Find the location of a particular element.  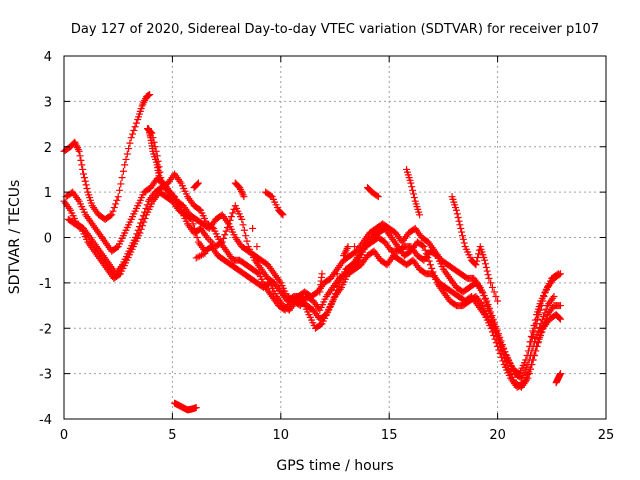

x-tick-label: 0 is located at coordinates (64, 435).